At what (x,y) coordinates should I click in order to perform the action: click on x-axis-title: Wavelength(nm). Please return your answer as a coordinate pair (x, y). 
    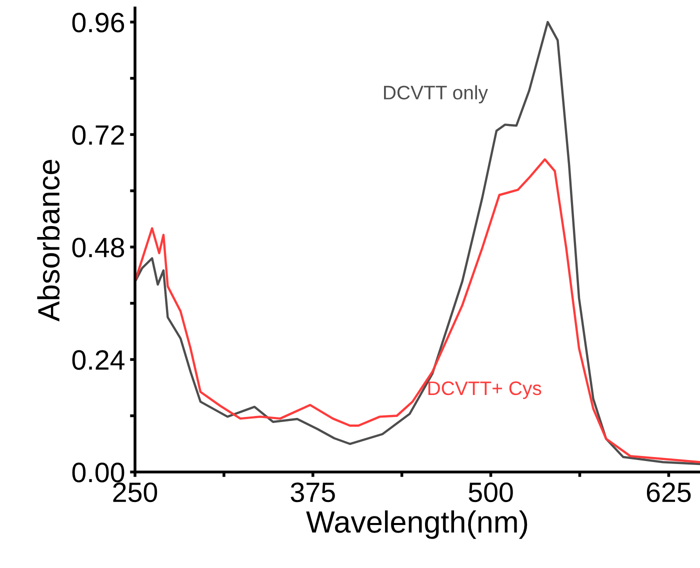
    Looking at the image, I should click on (417, 524).